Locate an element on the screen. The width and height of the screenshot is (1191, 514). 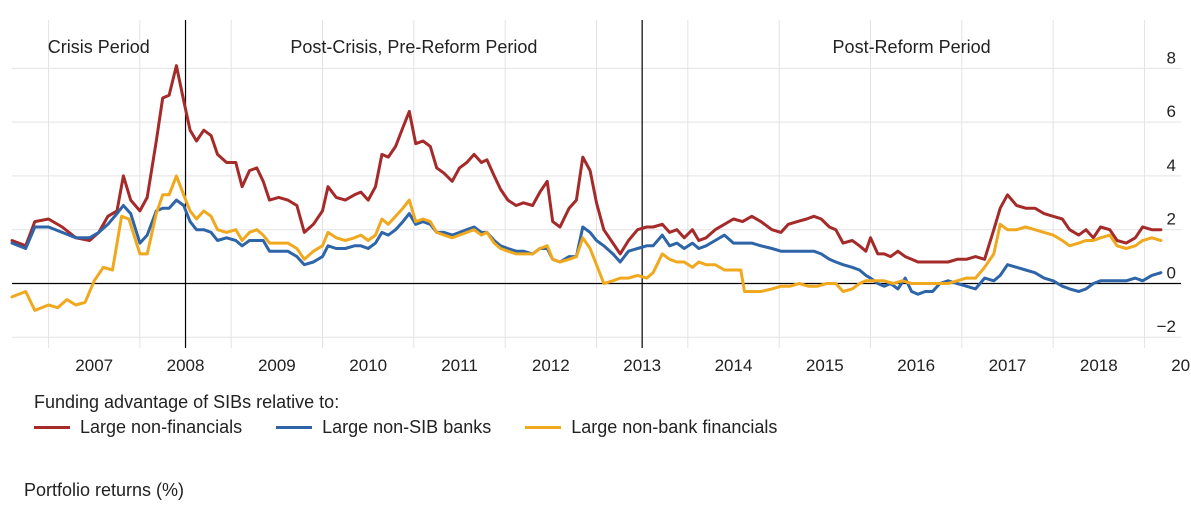
legend-item-large-non-financials: Large non-financials is located at coordinates (138, 427).